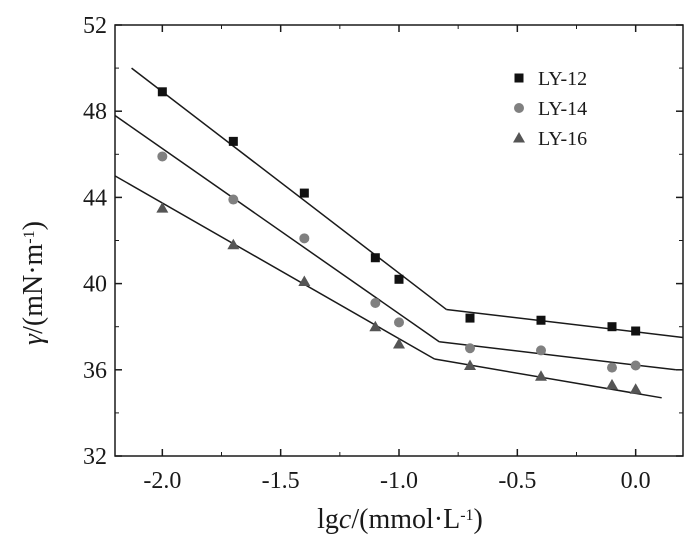  Describe the element at coordinates (95, 371) in the screenshot. I see `y-tick-label: 36` at that location.